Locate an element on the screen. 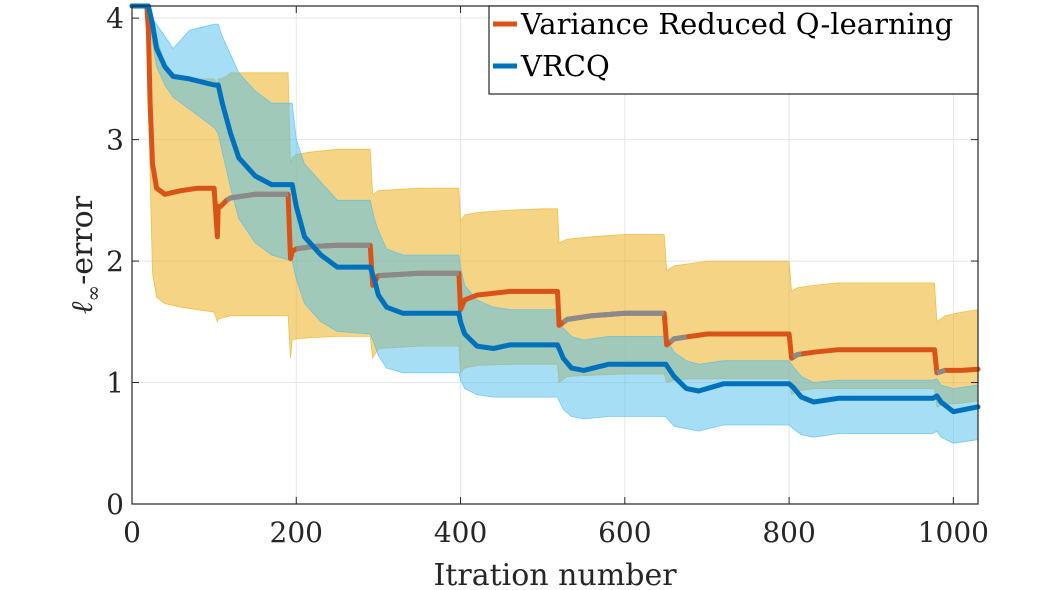 The image size is (1048, 590). legend-box is located at coordinates (733, 50).